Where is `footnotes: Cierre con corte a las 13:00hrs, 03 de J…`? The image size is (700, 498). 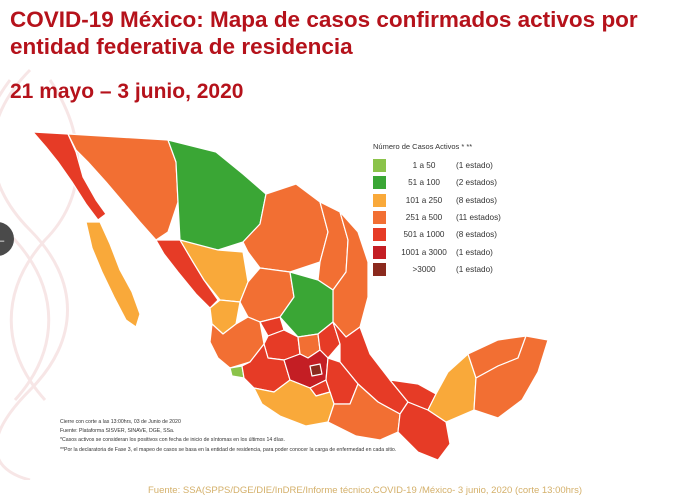 footnotes: Cierre con corte a las 13:00hrs, 03 de J… is located at coordinates (228, 436).